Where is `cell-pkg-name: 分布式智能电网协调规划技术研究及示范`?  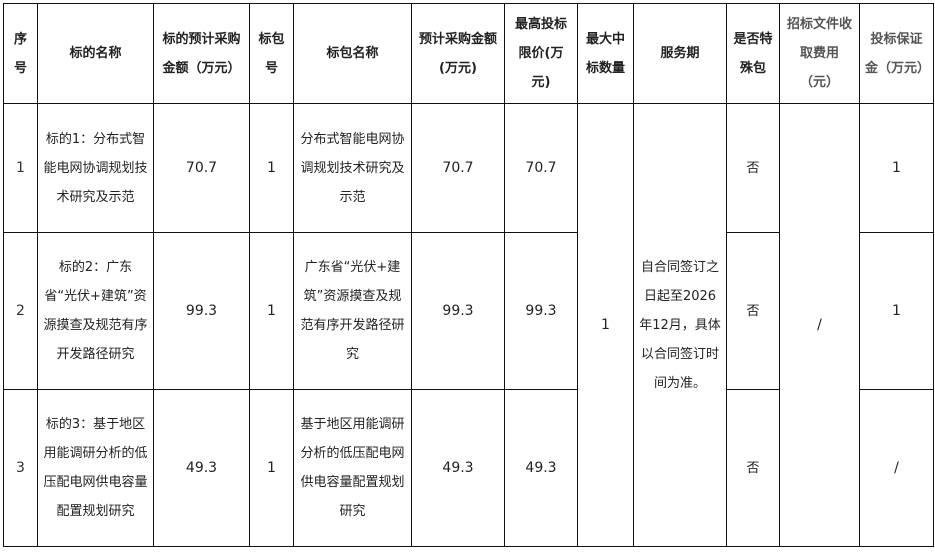 cell-pkg-name: 分布式智能电网协调规划技术研究及示范 is located at coordinates (352, 168).